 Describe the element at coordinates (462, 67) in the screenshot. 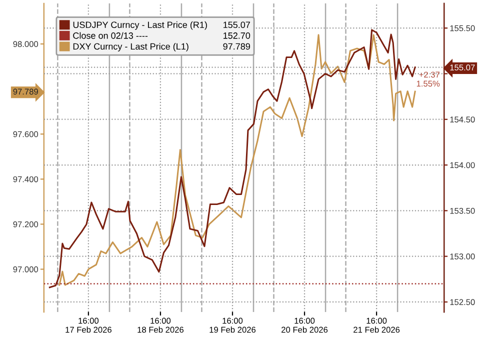

I see `y2-tick-label: 155.07` at that location.